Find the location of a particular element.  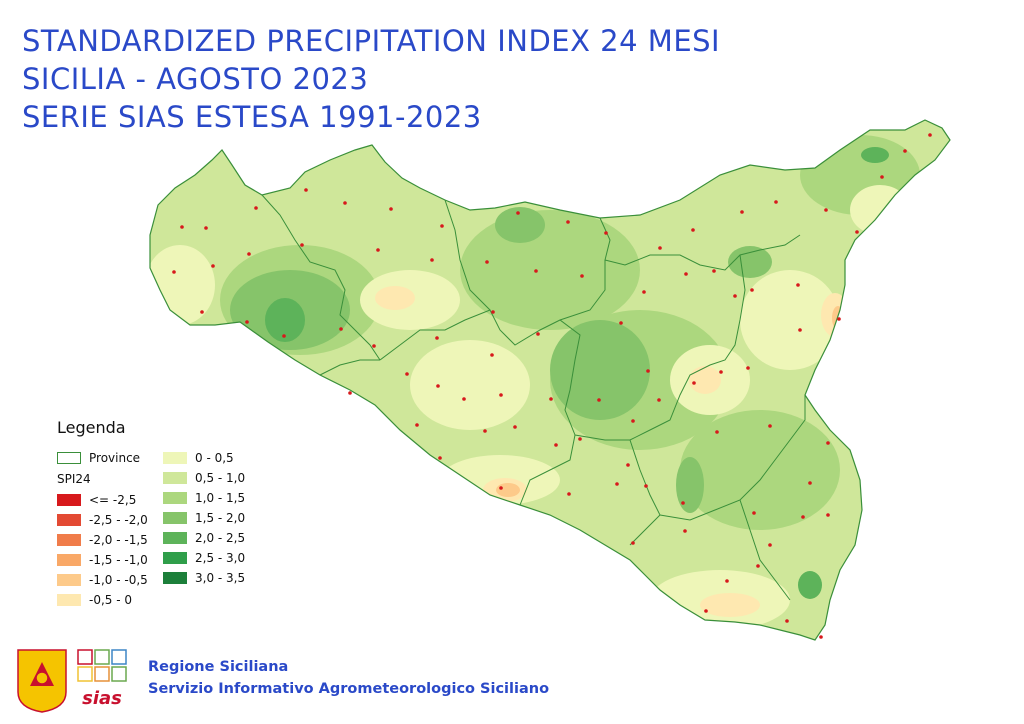

negative_classes-row: -1,0 - -0,5 is located at coordinates (112, 580).